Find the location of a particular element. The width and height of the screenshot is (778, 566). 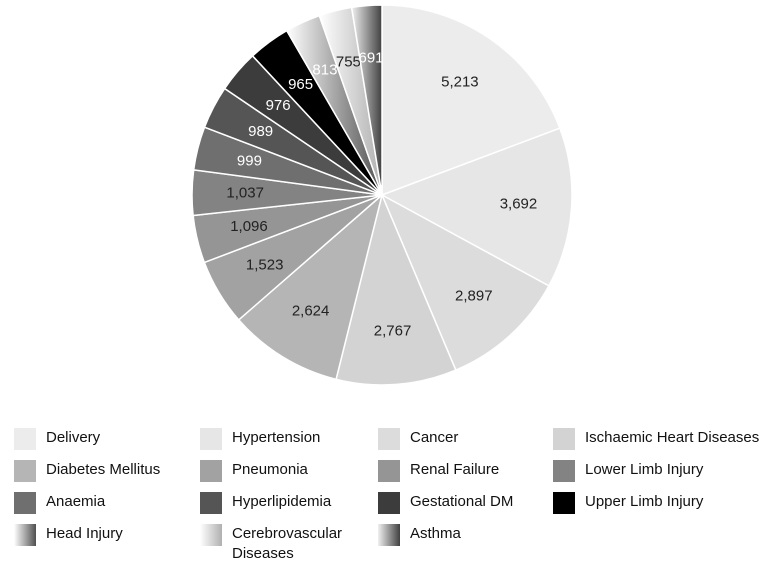

legend-item: Cancer is located at coordinates (464, 439).